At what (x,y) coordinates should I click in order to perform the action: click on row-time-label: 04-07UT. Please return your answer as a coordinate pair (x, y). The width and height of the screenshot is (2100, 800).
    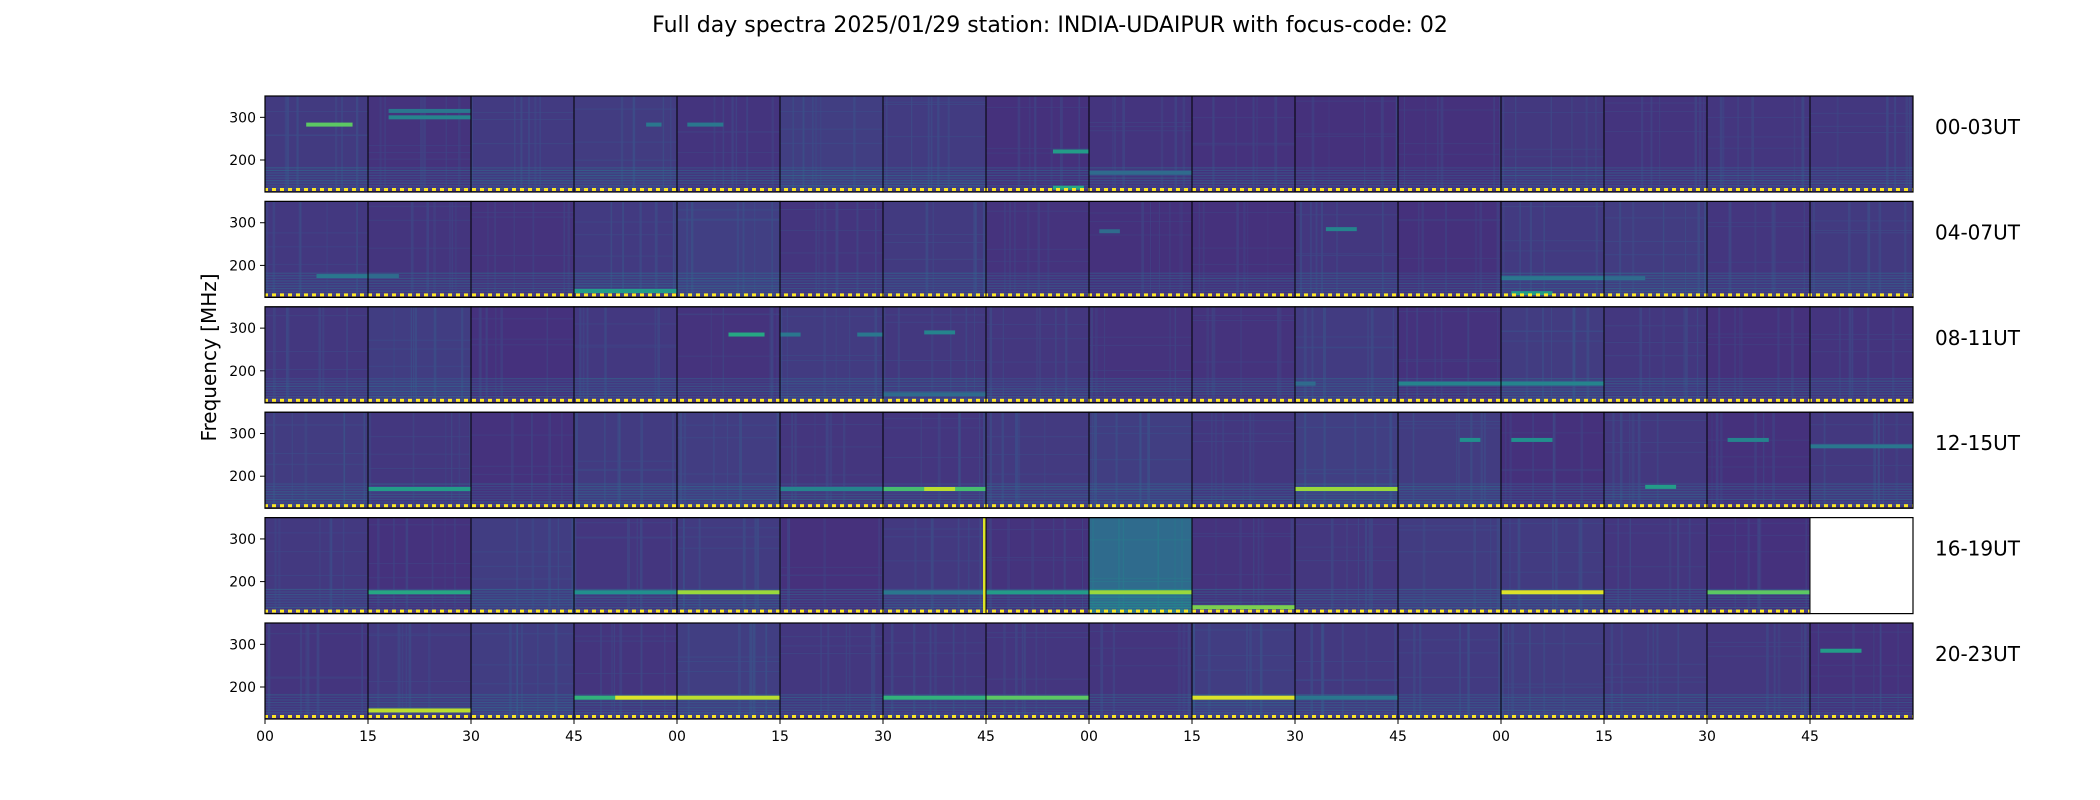
    Looking at the image, I should click on (1978, 232).